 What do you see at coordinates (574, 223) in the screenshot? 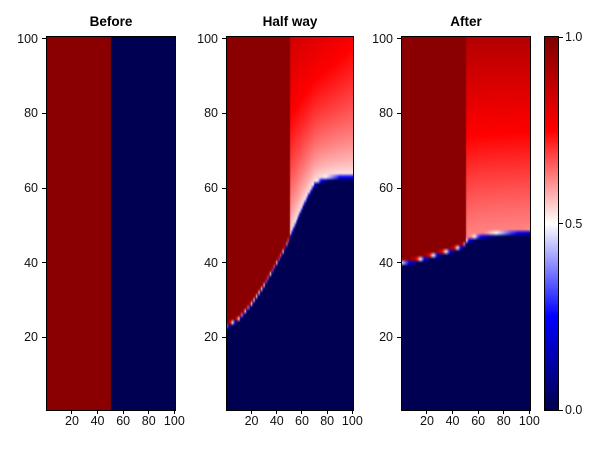
I see `colorbar-tick-label: 0.5` at bounding box center [574, 223].